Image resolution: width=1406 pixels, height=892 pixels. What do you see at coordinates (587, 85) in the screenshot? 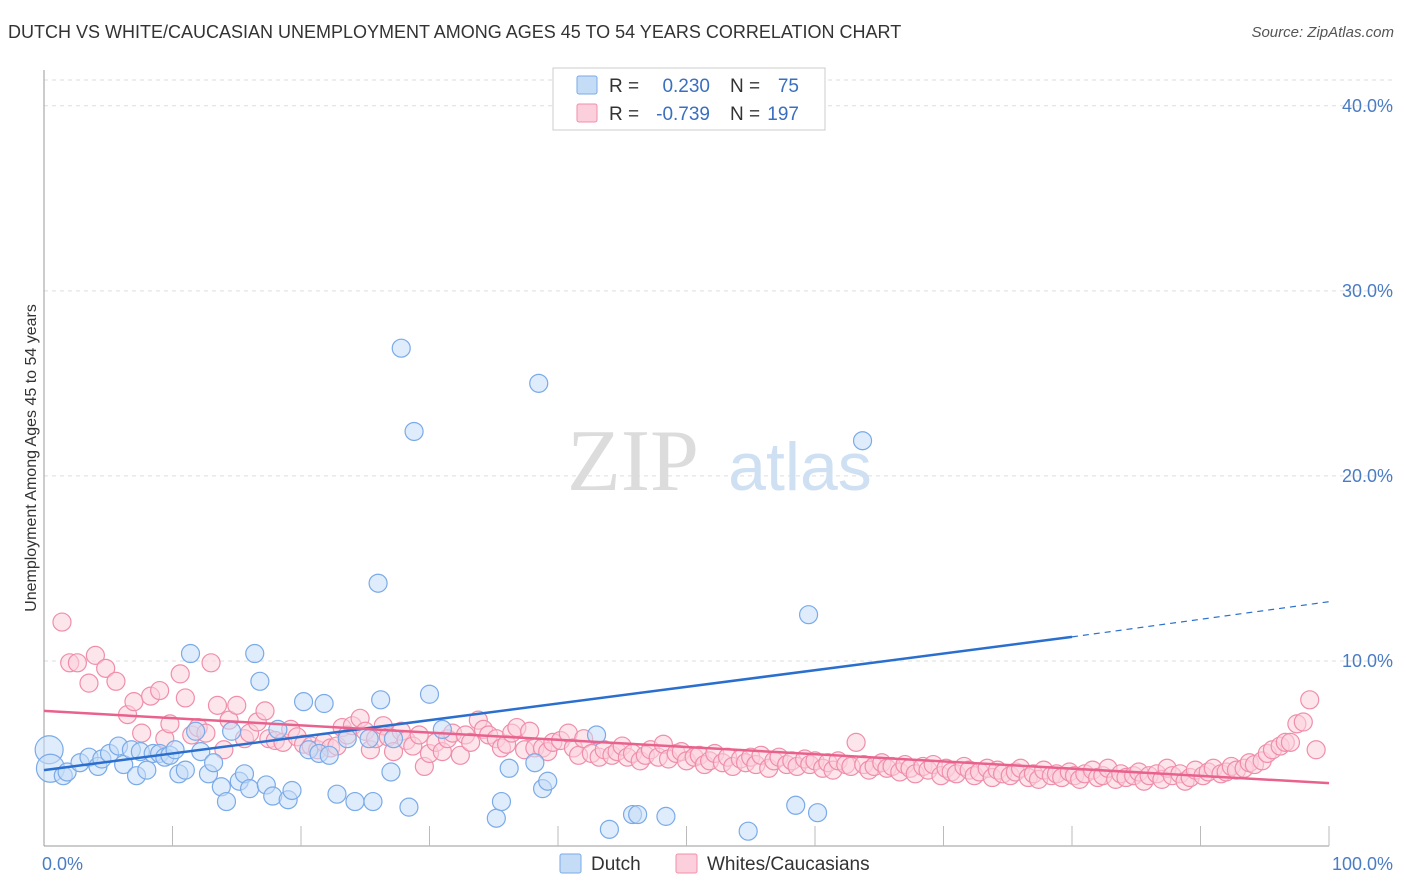
I see `legend-swatch-dutch` at bounding box center [587, 85].